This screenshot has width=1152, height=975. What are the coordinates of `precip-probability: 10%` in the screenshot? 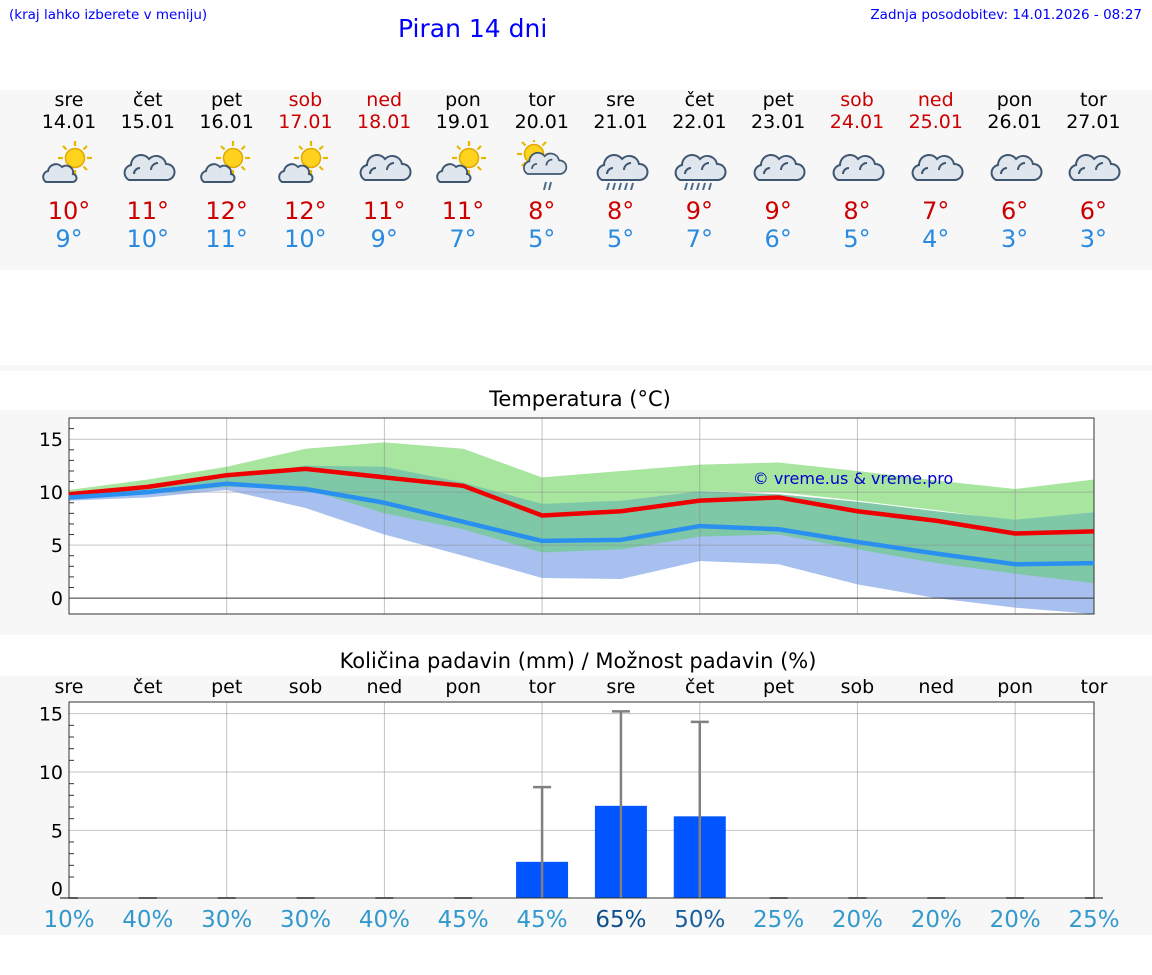 It's located at (68, 920).